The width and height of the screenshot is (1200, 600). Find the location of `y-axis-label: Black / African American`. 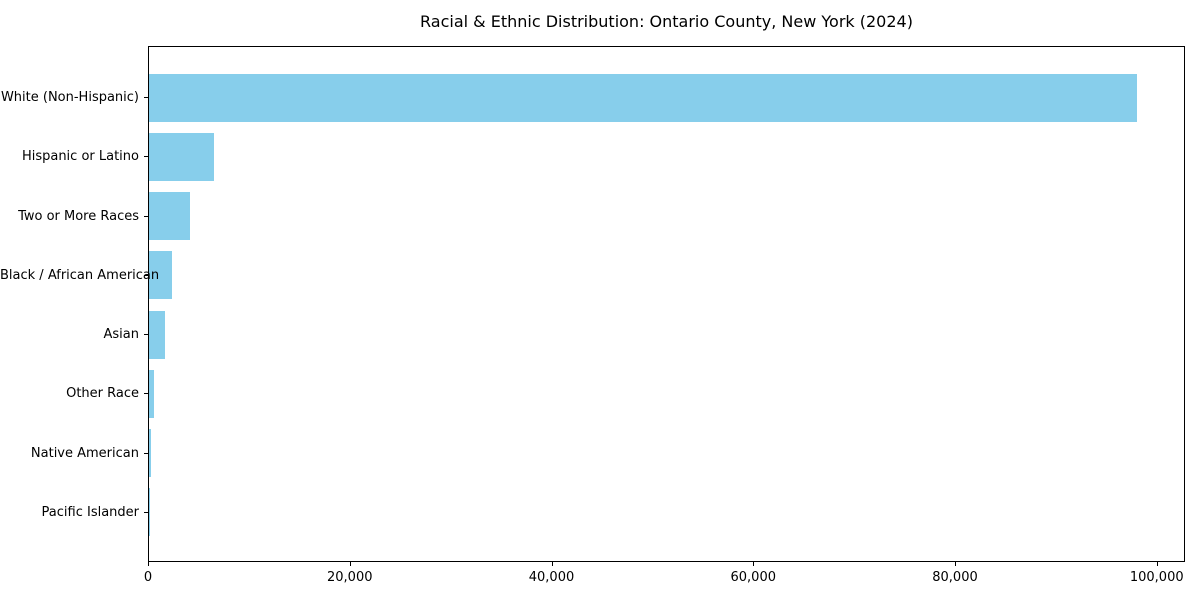

y-axis-label: Black / African American is located at coordinates (80, 275).